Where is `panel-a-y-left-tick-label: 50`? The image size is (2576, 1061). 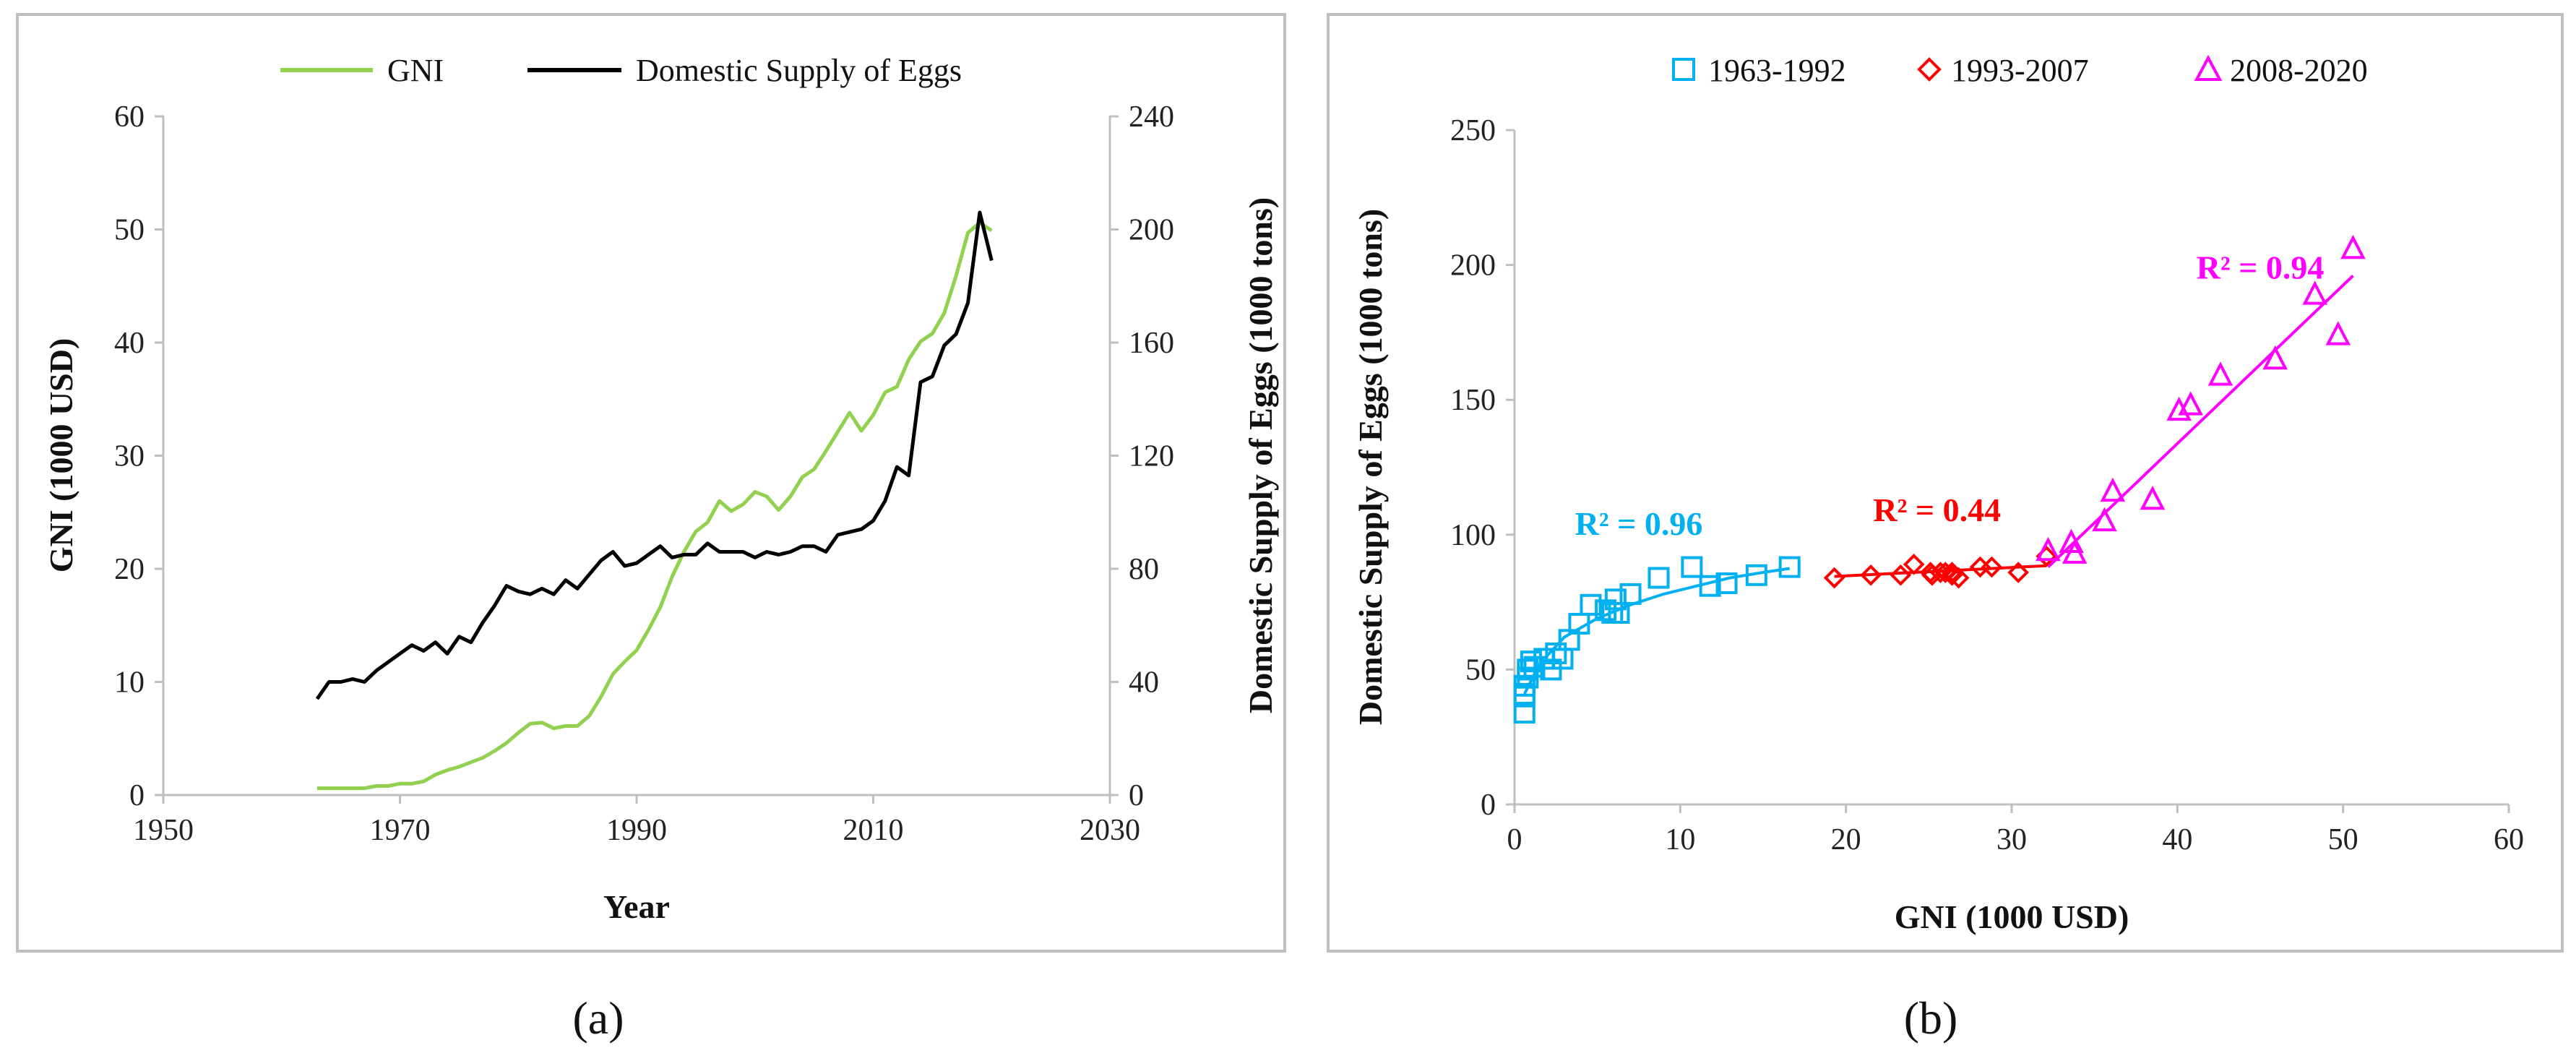
panel-a-y-left-tick-label: 50 is located at coordinates (129, 231).